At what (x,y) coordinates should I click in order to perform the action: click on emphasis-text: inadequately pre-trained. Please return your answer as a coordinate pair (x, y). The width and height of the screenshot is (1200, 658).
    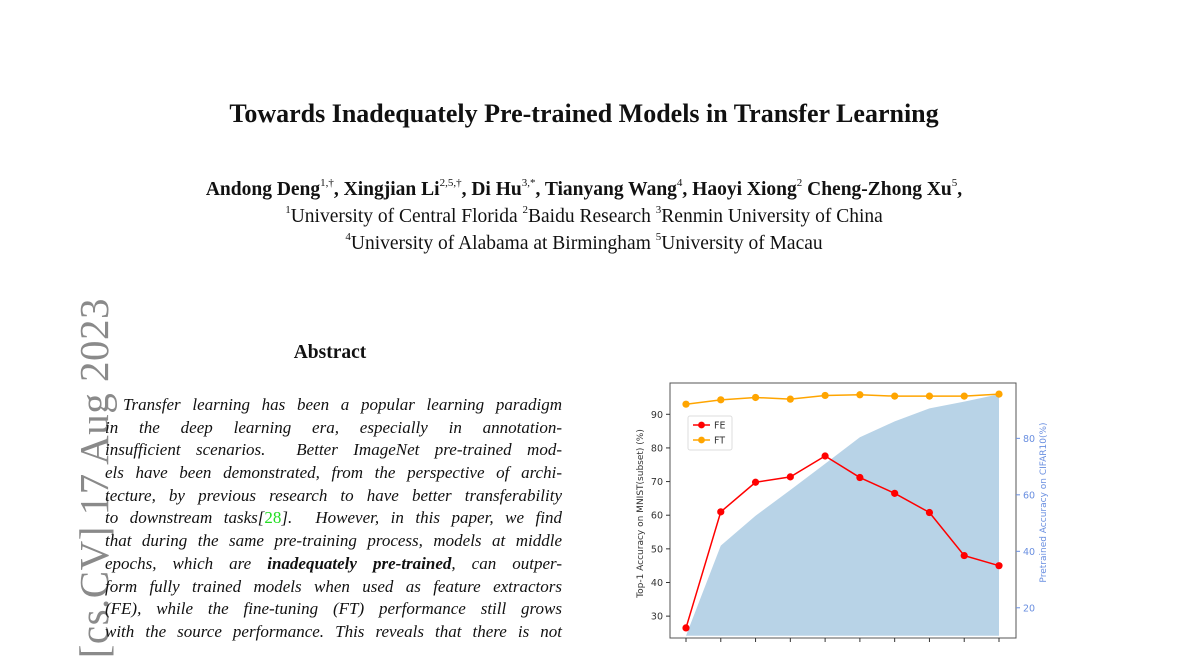
    Looking at the image, I should click on (359, 563).